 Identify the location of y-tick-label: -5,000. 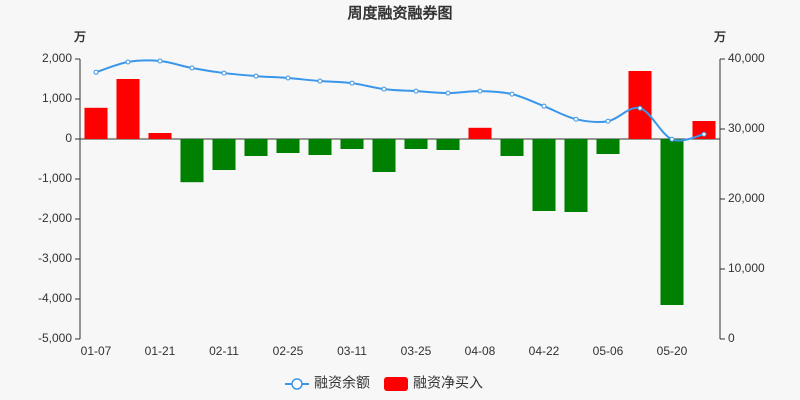
(55, 338).